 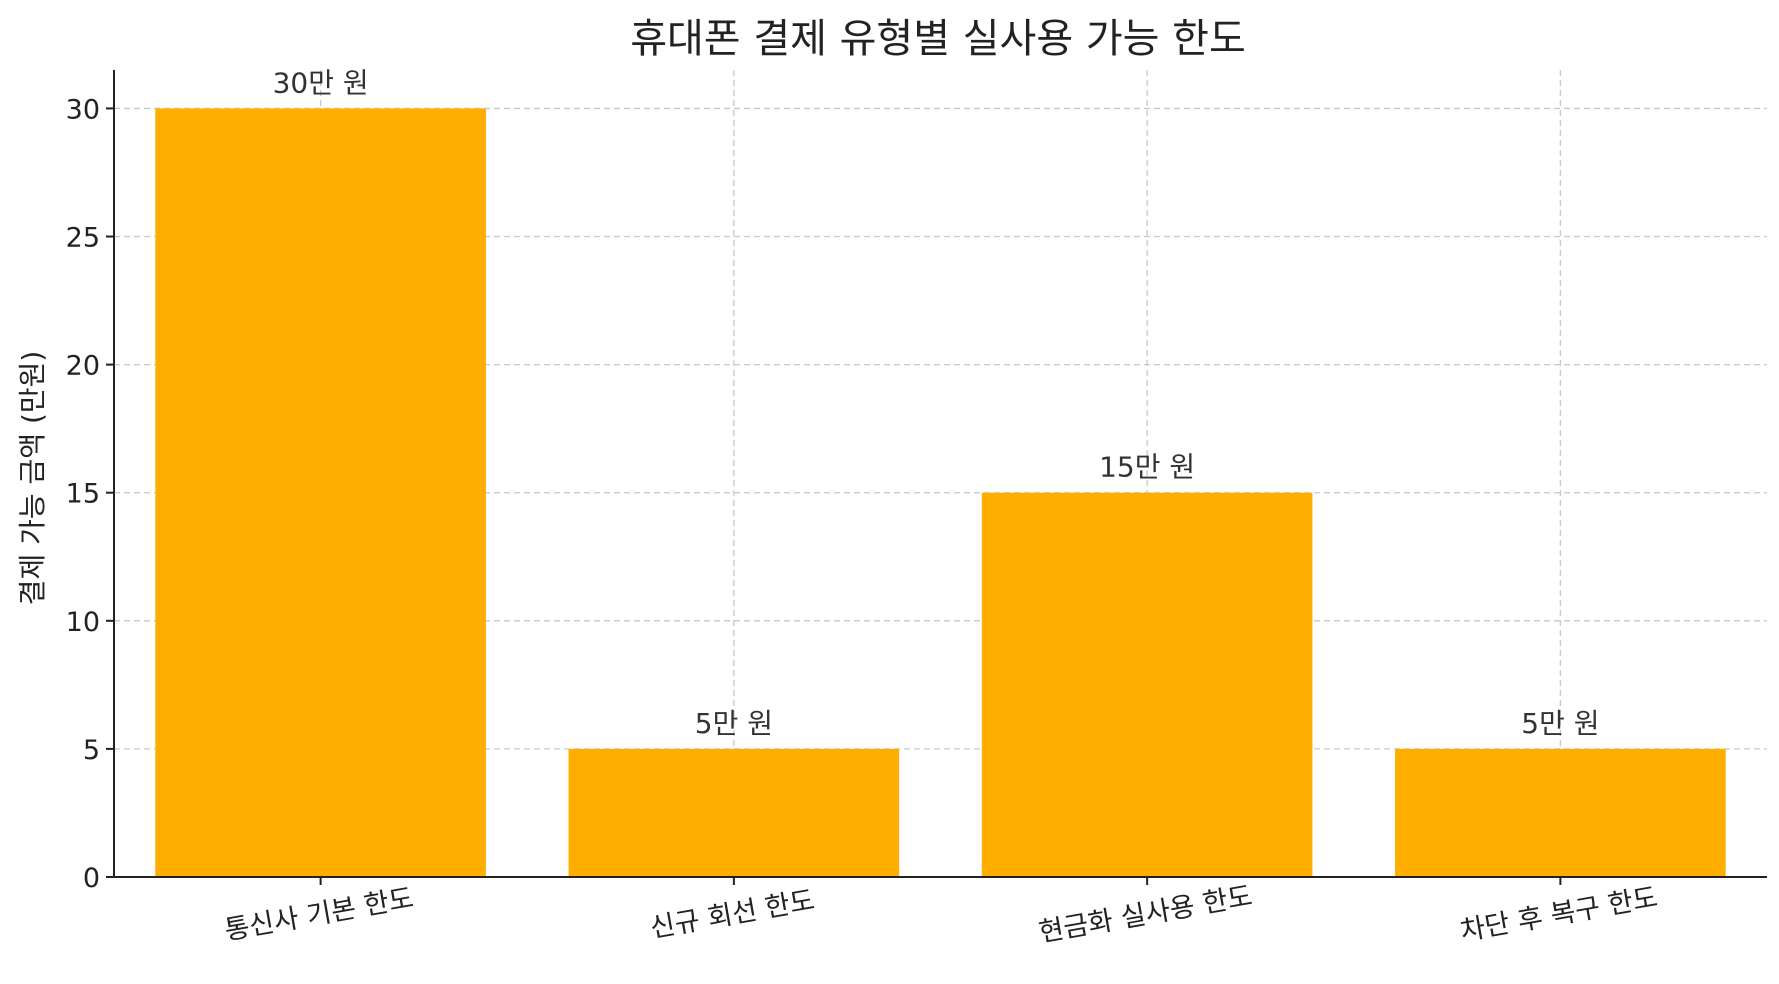 I want to click on bar-data-label: 15만 원, so click(x=1147, y=467).